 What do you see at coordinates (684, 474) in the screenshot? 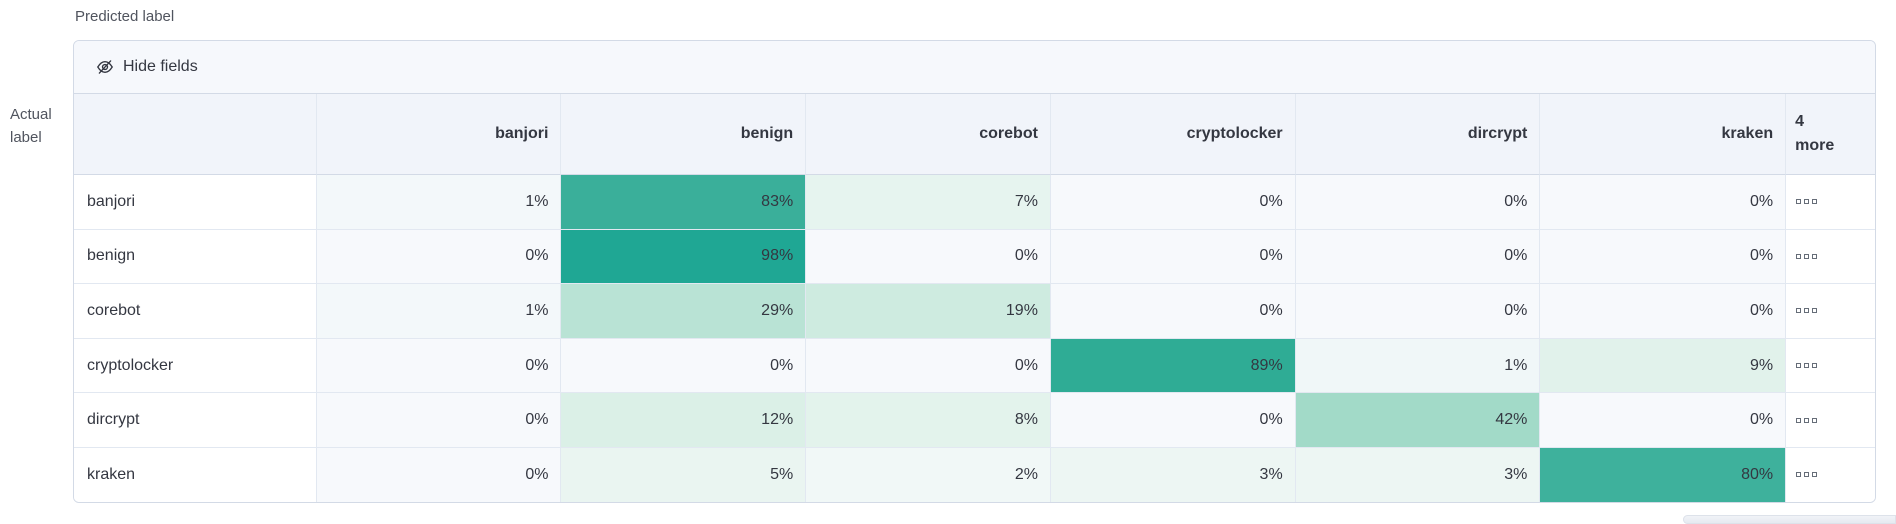
I see `matrix-cell: 5%` at bounding box center [684, 474].